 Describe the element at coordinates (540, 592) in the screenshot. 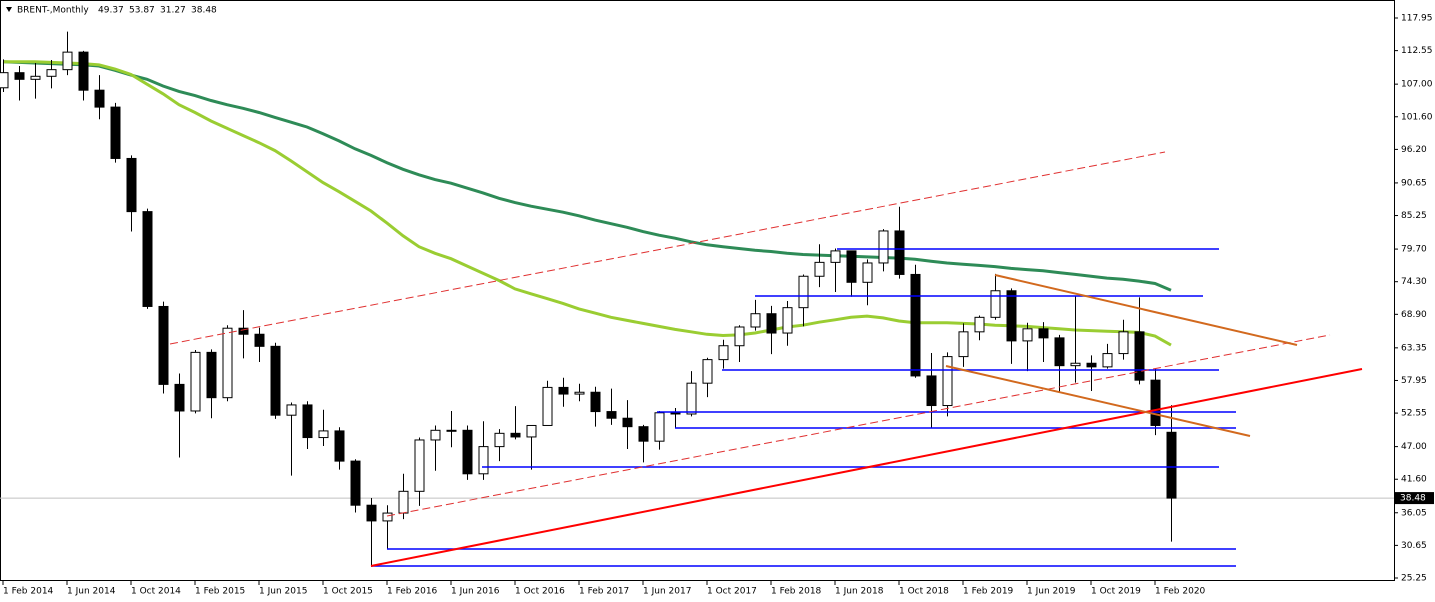

I see `x-tick-label: 1 Oct 2016` at that location.